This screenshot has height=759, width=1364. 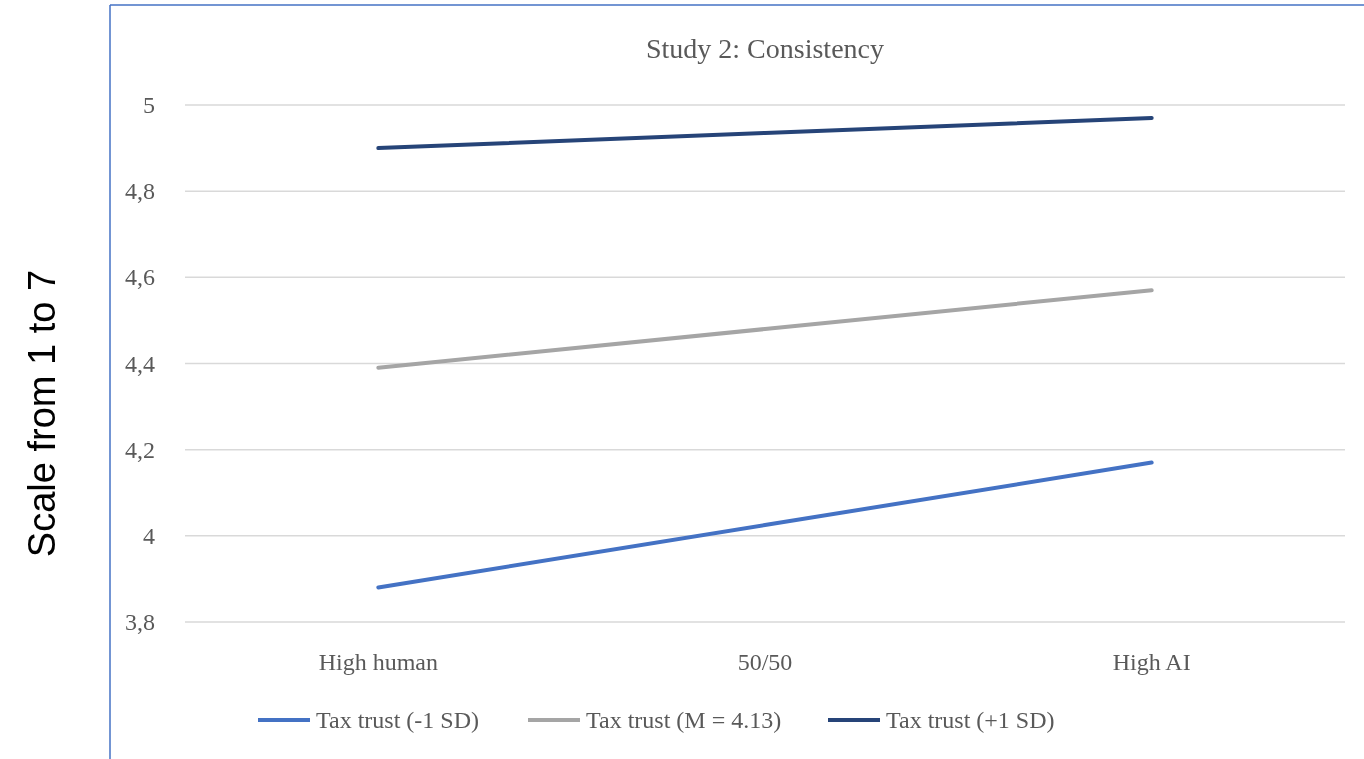 What do you see at coordinates (42, 413) in the screenshot?
I see `y-axis-title: Scale from 1 to 7` at bounding box center [42, 413].